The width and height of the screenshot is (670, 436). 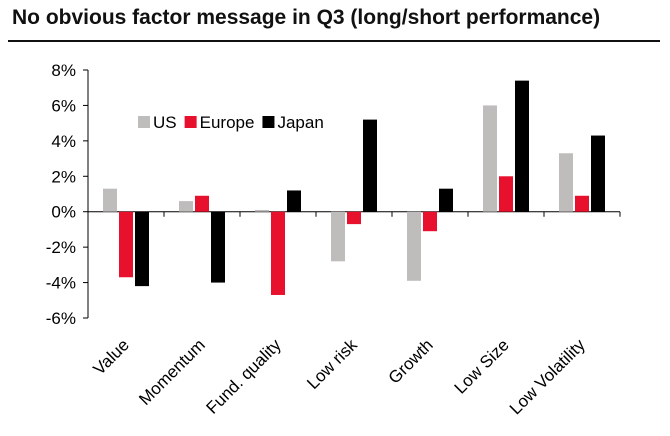 What do you see at coordinates (110, 200) in the screenshot?
I see `bar-us-value` at bounding box center [110, 200].